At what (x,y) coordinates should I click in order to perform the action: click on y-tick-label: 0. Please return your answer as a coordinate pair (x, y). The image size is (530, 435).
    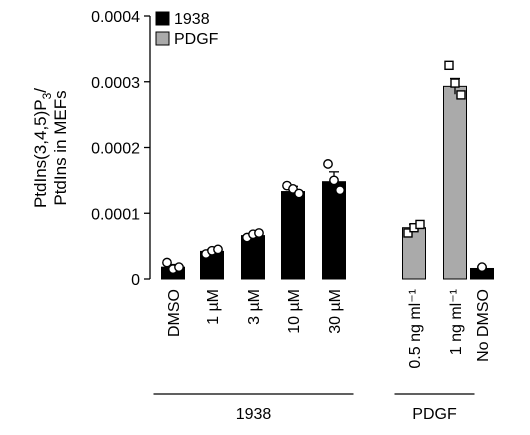
    Looking at the image, I should click on (135, 280).